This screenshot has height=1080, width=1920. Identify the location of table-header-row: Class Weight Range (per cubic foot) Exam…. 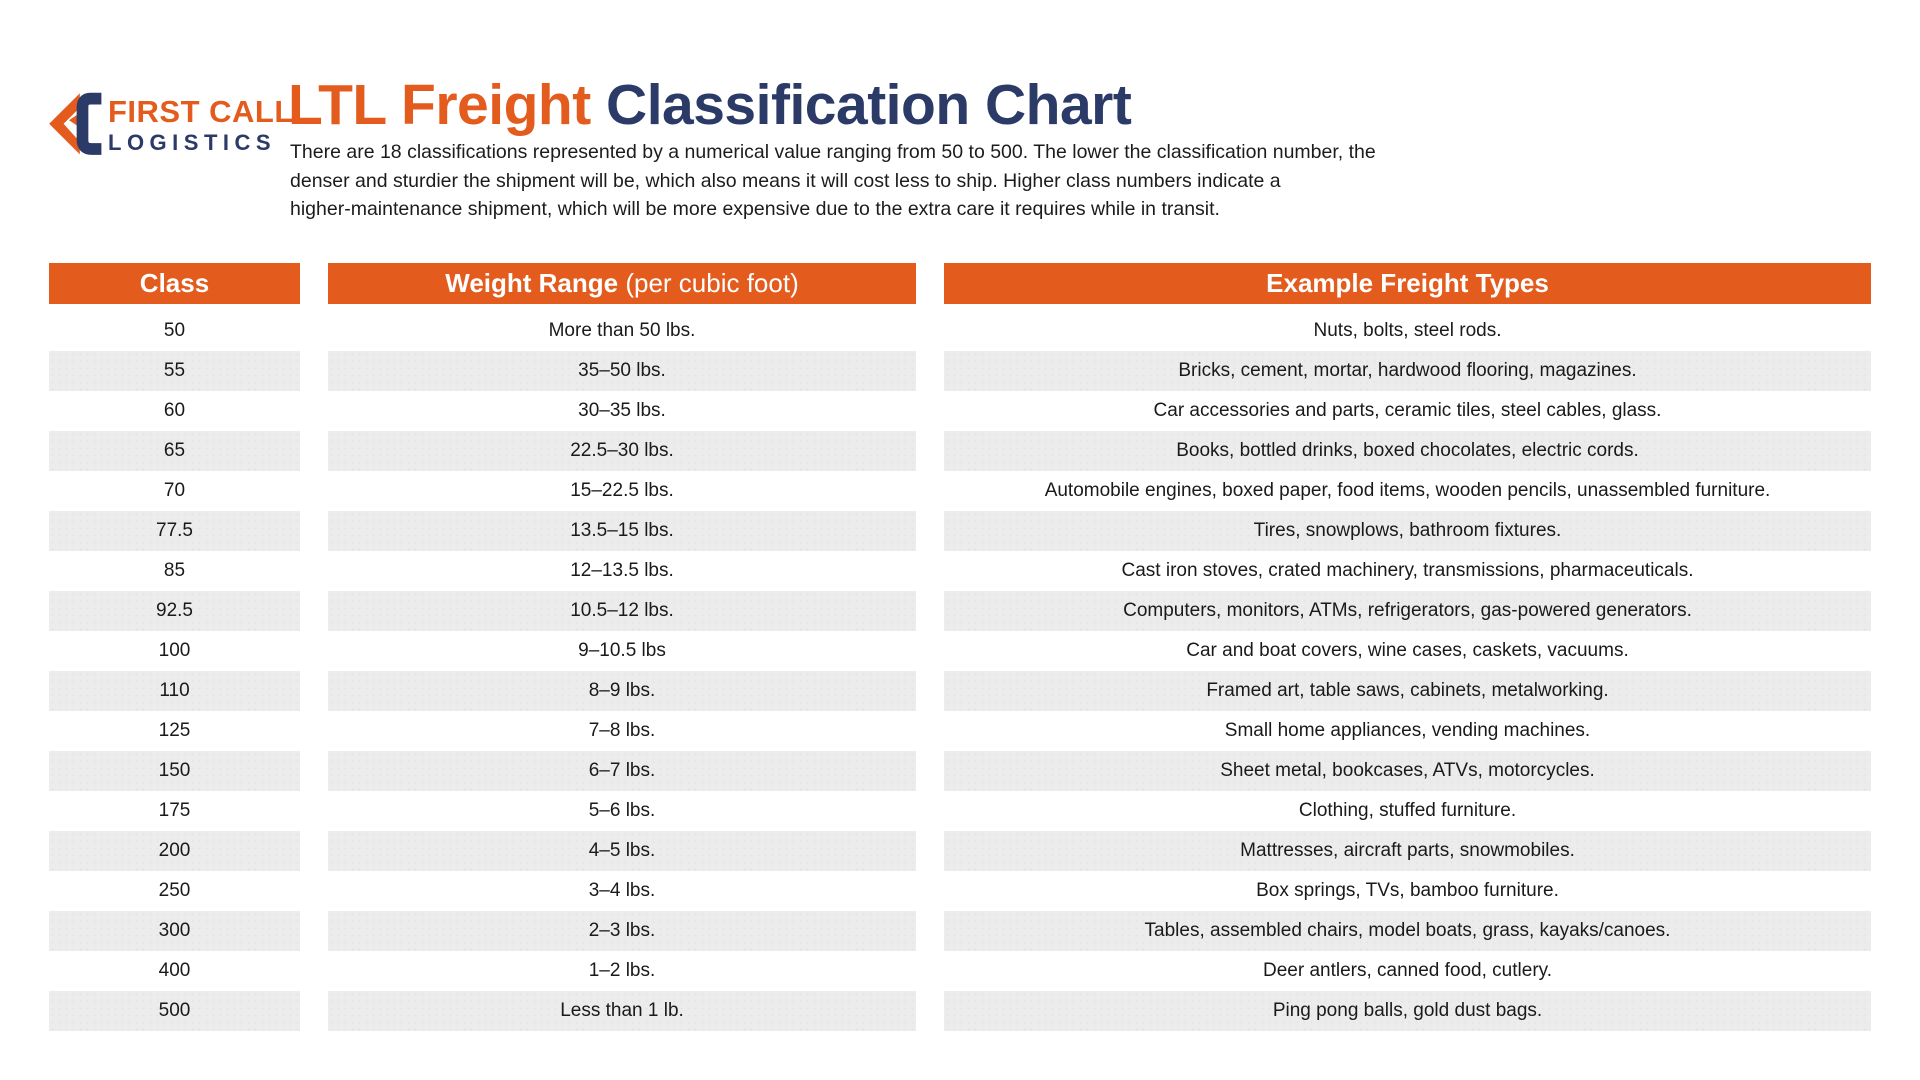
(960, 283).